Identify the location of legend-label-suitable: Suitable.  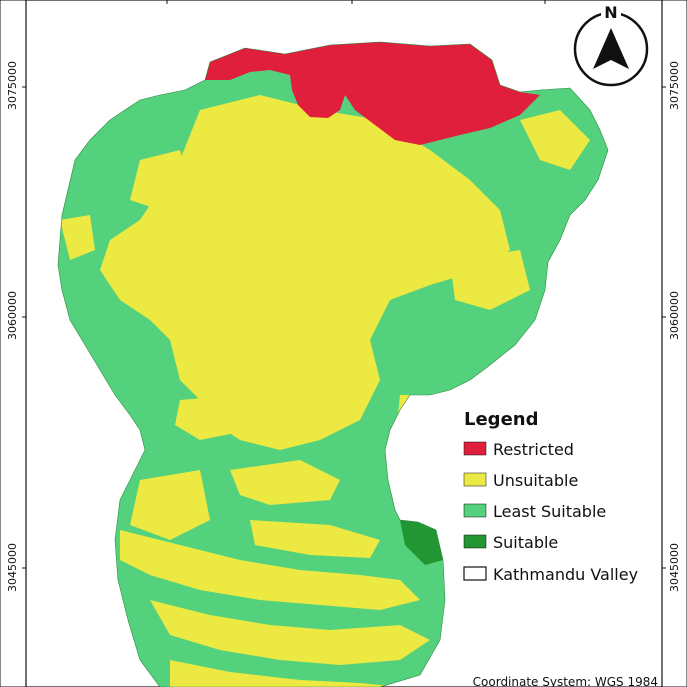
(525, 542).